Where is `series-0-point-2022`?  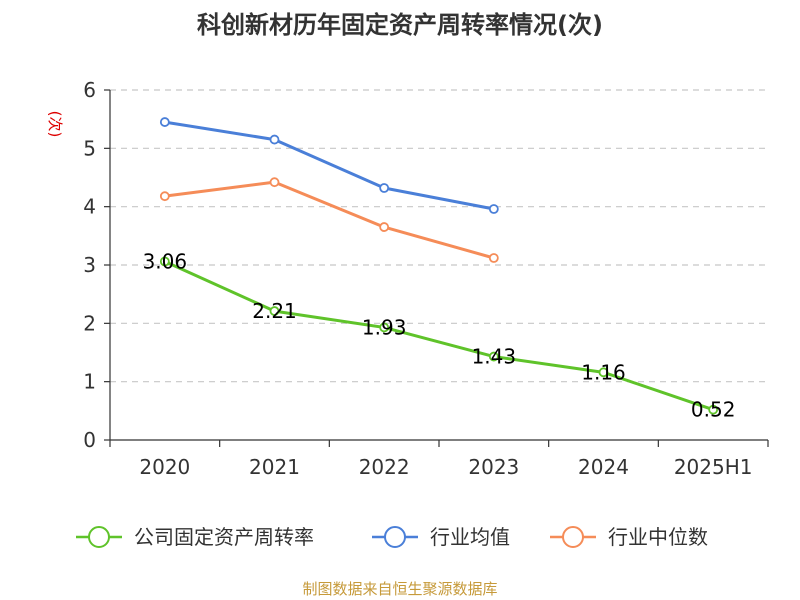
series-0-point-2022 is located at coordinates (384, 327).